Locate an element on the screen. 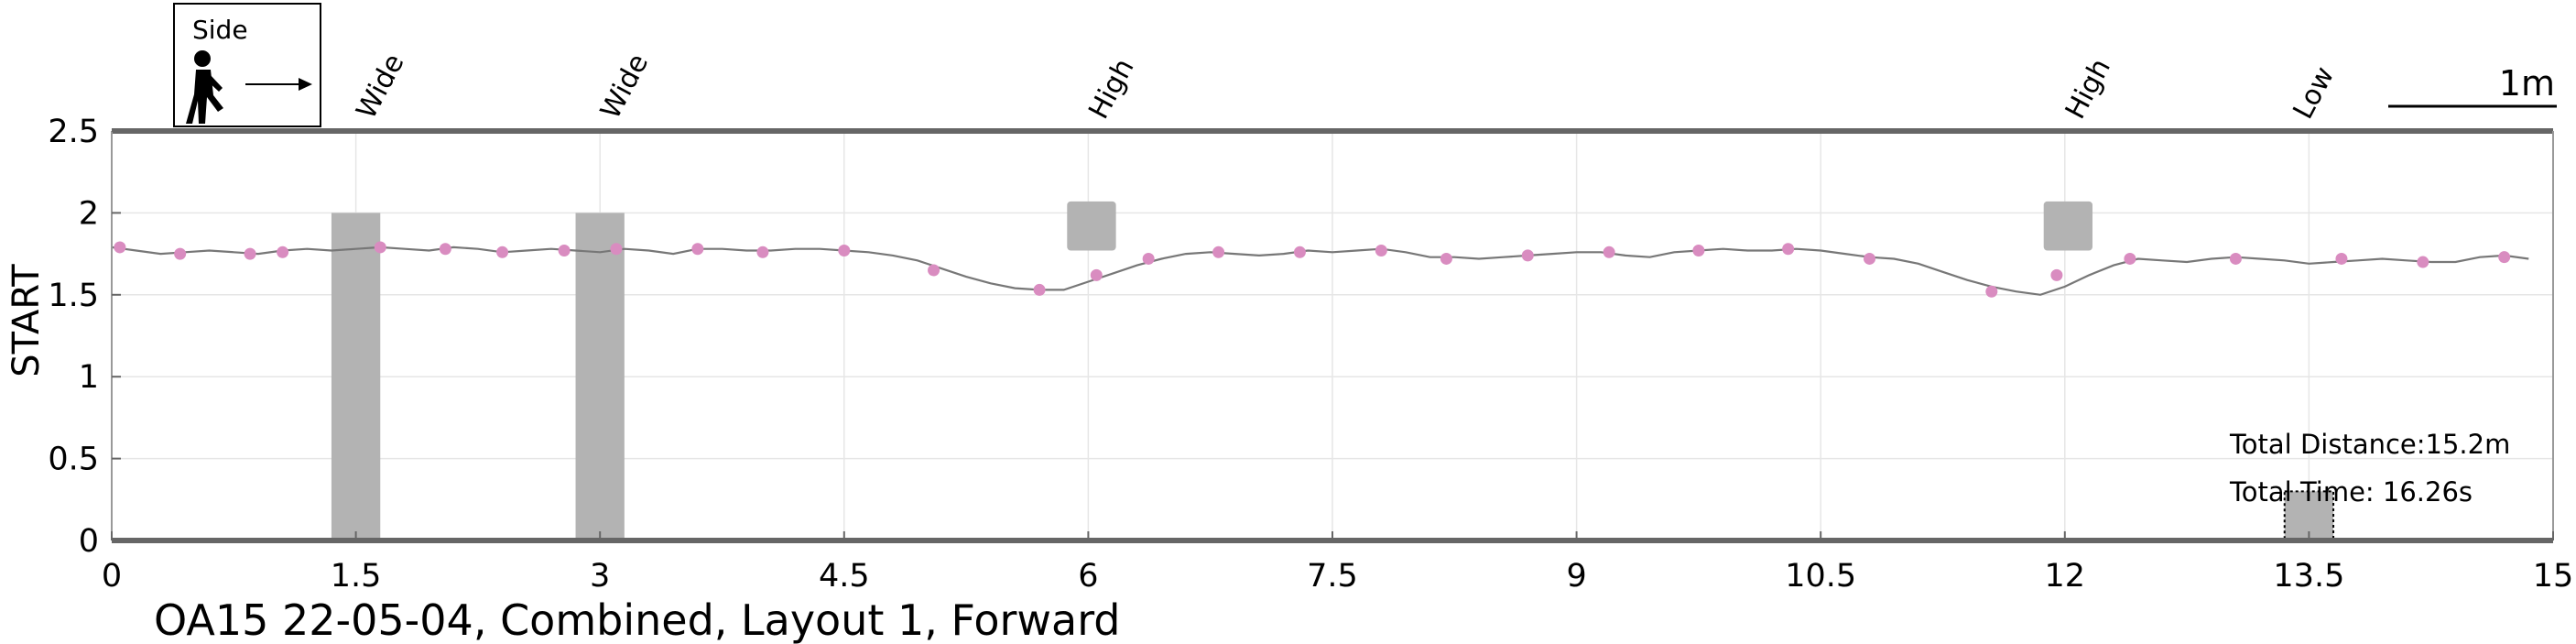 This screenshot has width=2576, height=644. x-tick-label: 9 is located at coordinates (1576, 577).